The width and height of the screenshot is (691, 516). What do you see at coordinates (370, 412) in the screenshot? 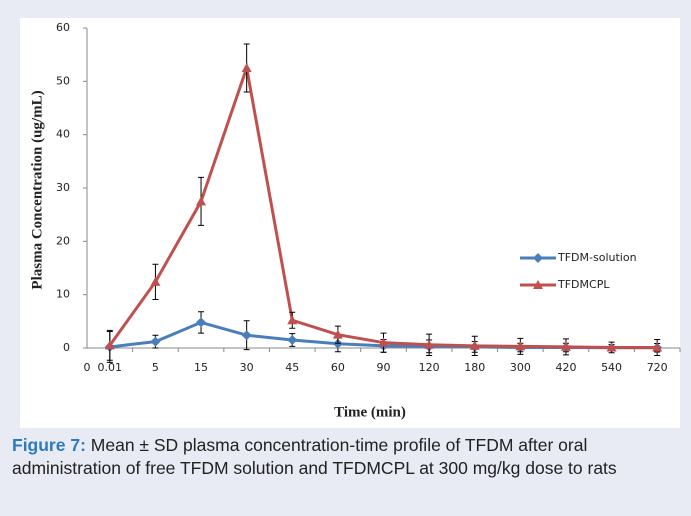
I see `x-axis-title: Time (min)` at bounding box center [370, 412].